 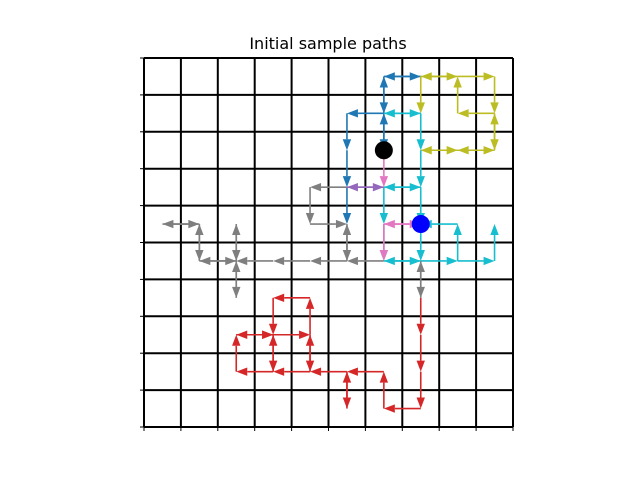 I want to click on start-marker, so click(x=383, y=150).